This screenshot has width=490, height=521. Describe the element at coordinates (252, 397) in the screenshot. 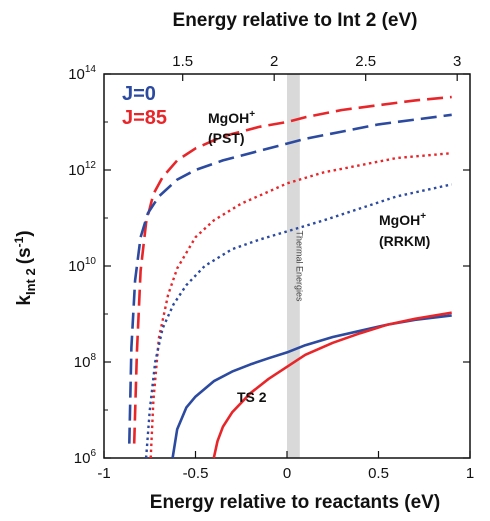

I see `ts2-annotation: TS 2` at that location.